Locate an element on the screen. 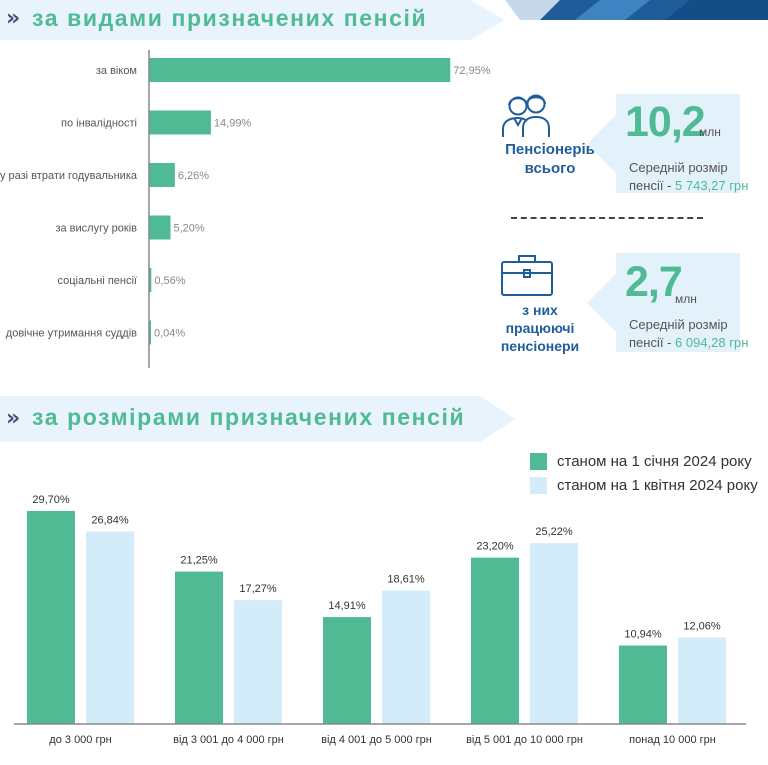  category-label: по інвалідності is located at coordinates (99, 124).